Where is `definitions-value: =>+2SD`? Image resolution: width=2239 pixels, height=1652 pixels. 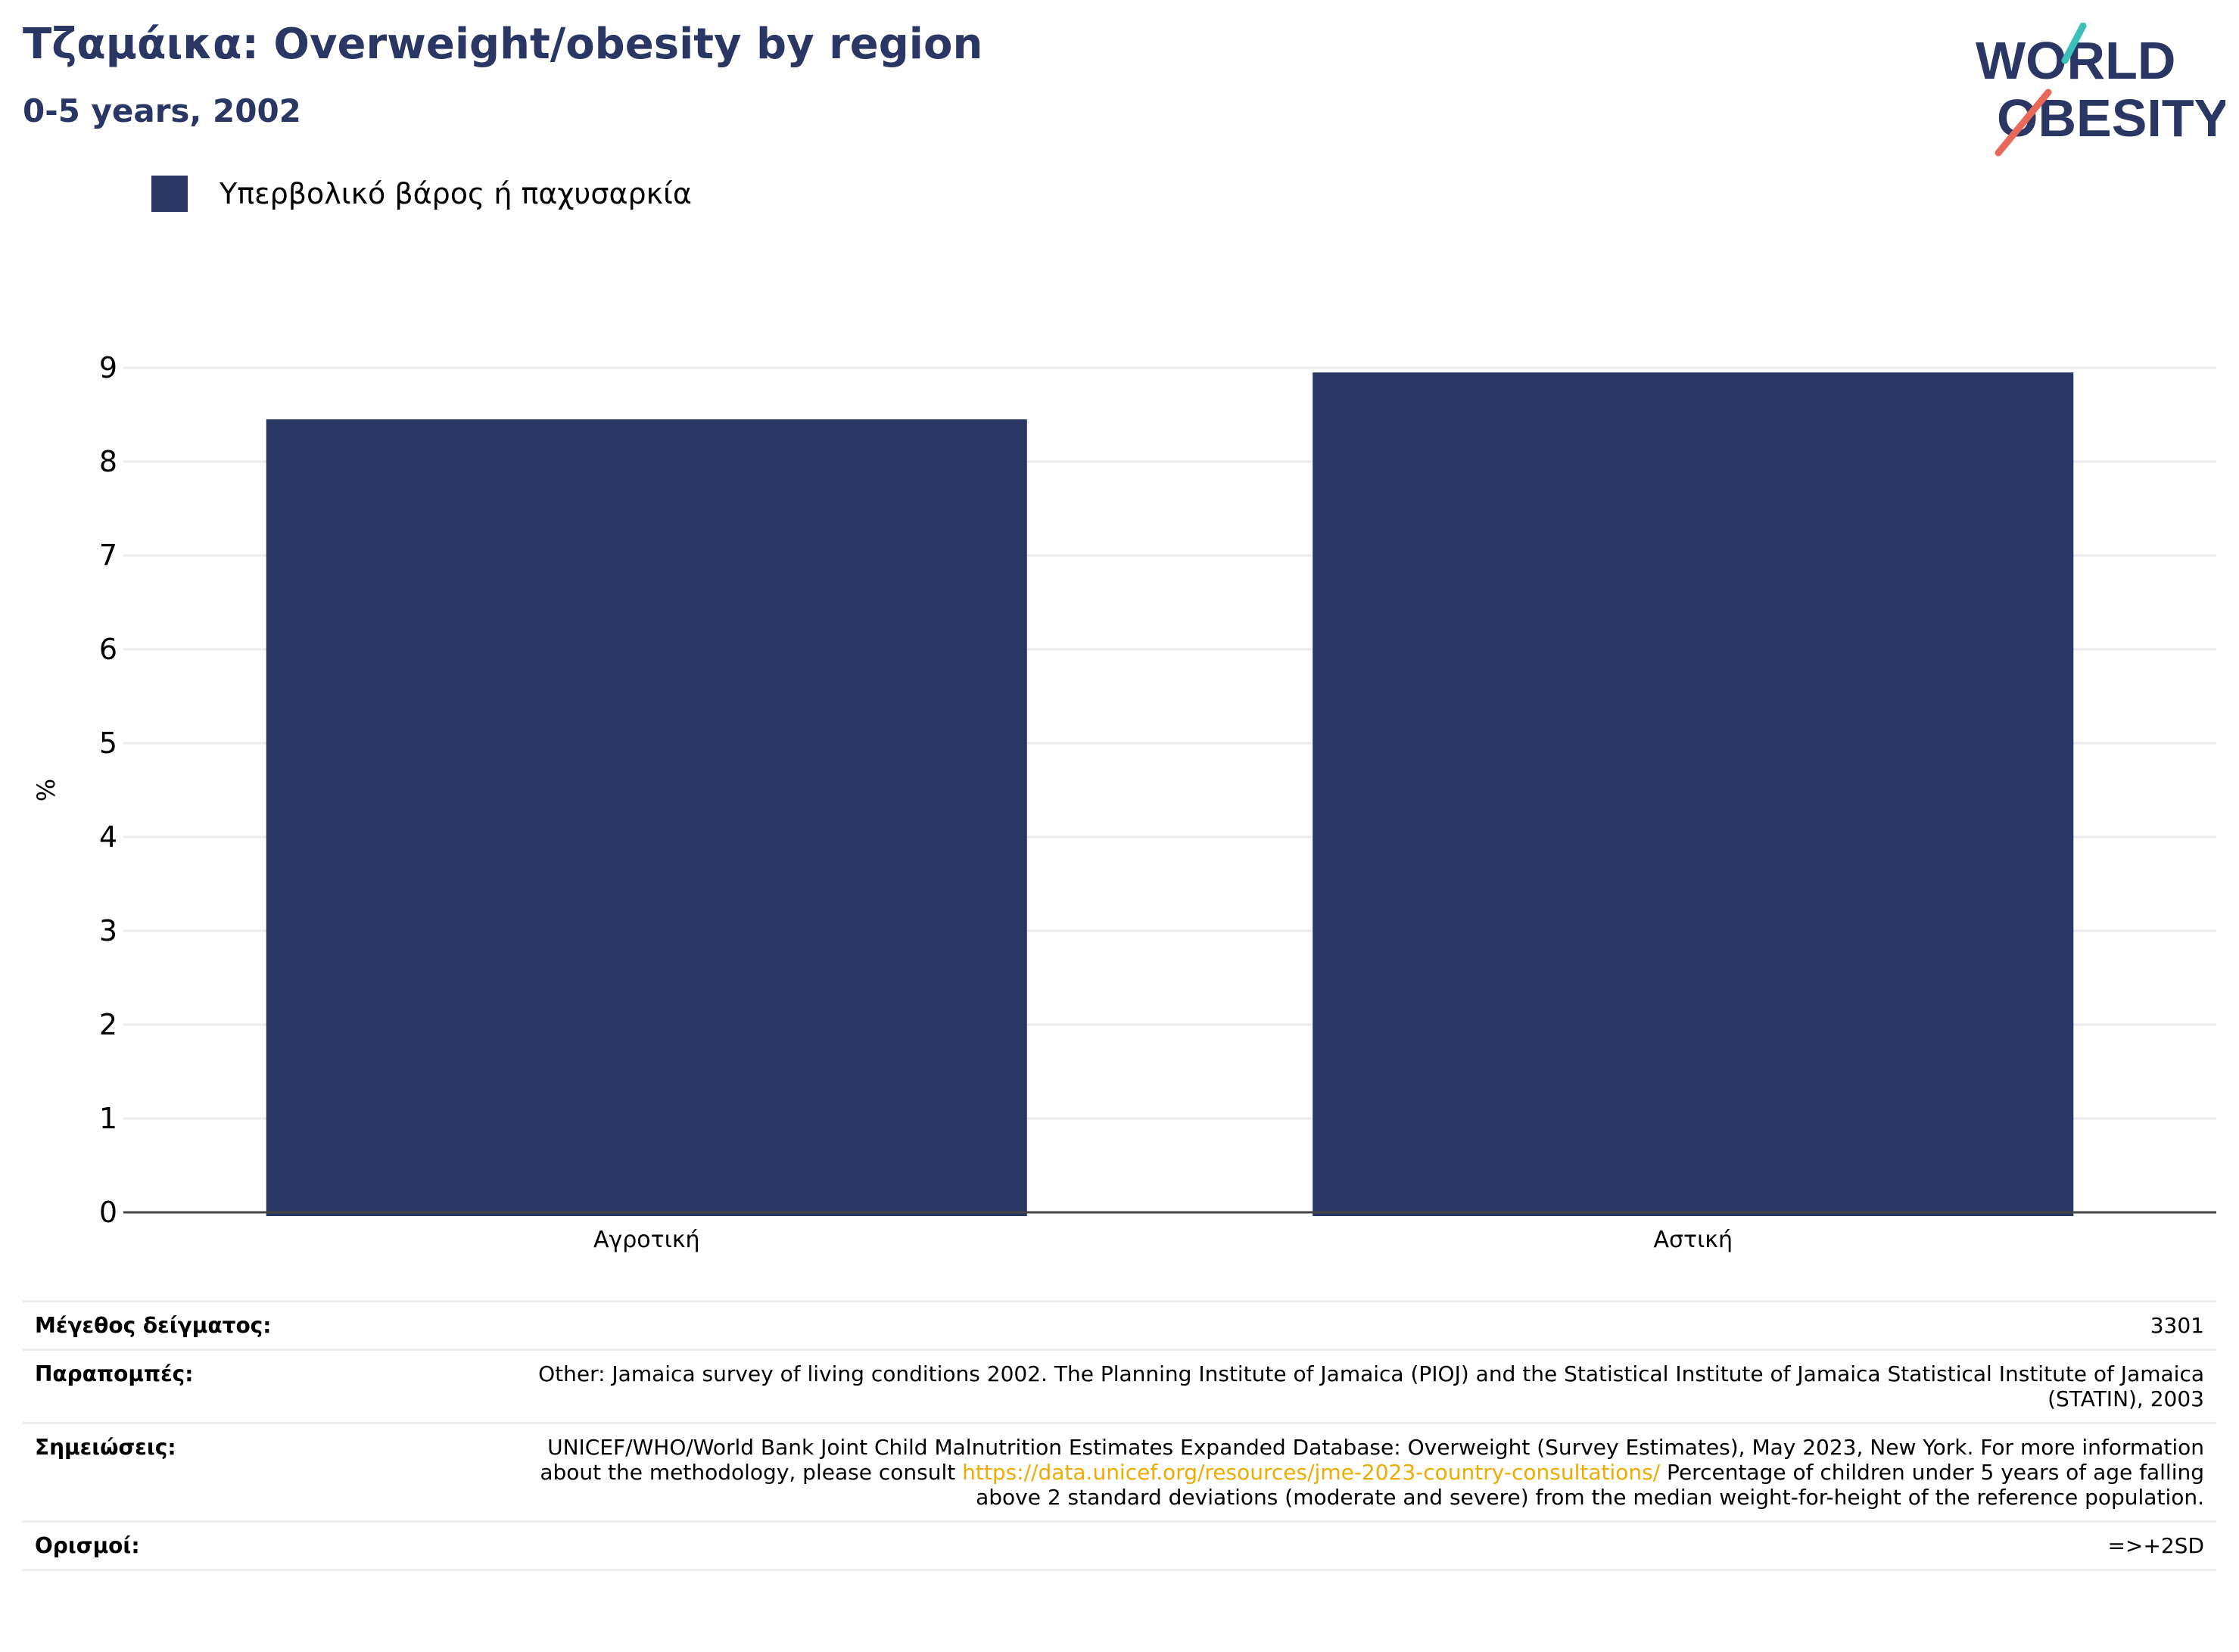
definitions-value: =>+2SD is located at coordinates (1359, 1545).